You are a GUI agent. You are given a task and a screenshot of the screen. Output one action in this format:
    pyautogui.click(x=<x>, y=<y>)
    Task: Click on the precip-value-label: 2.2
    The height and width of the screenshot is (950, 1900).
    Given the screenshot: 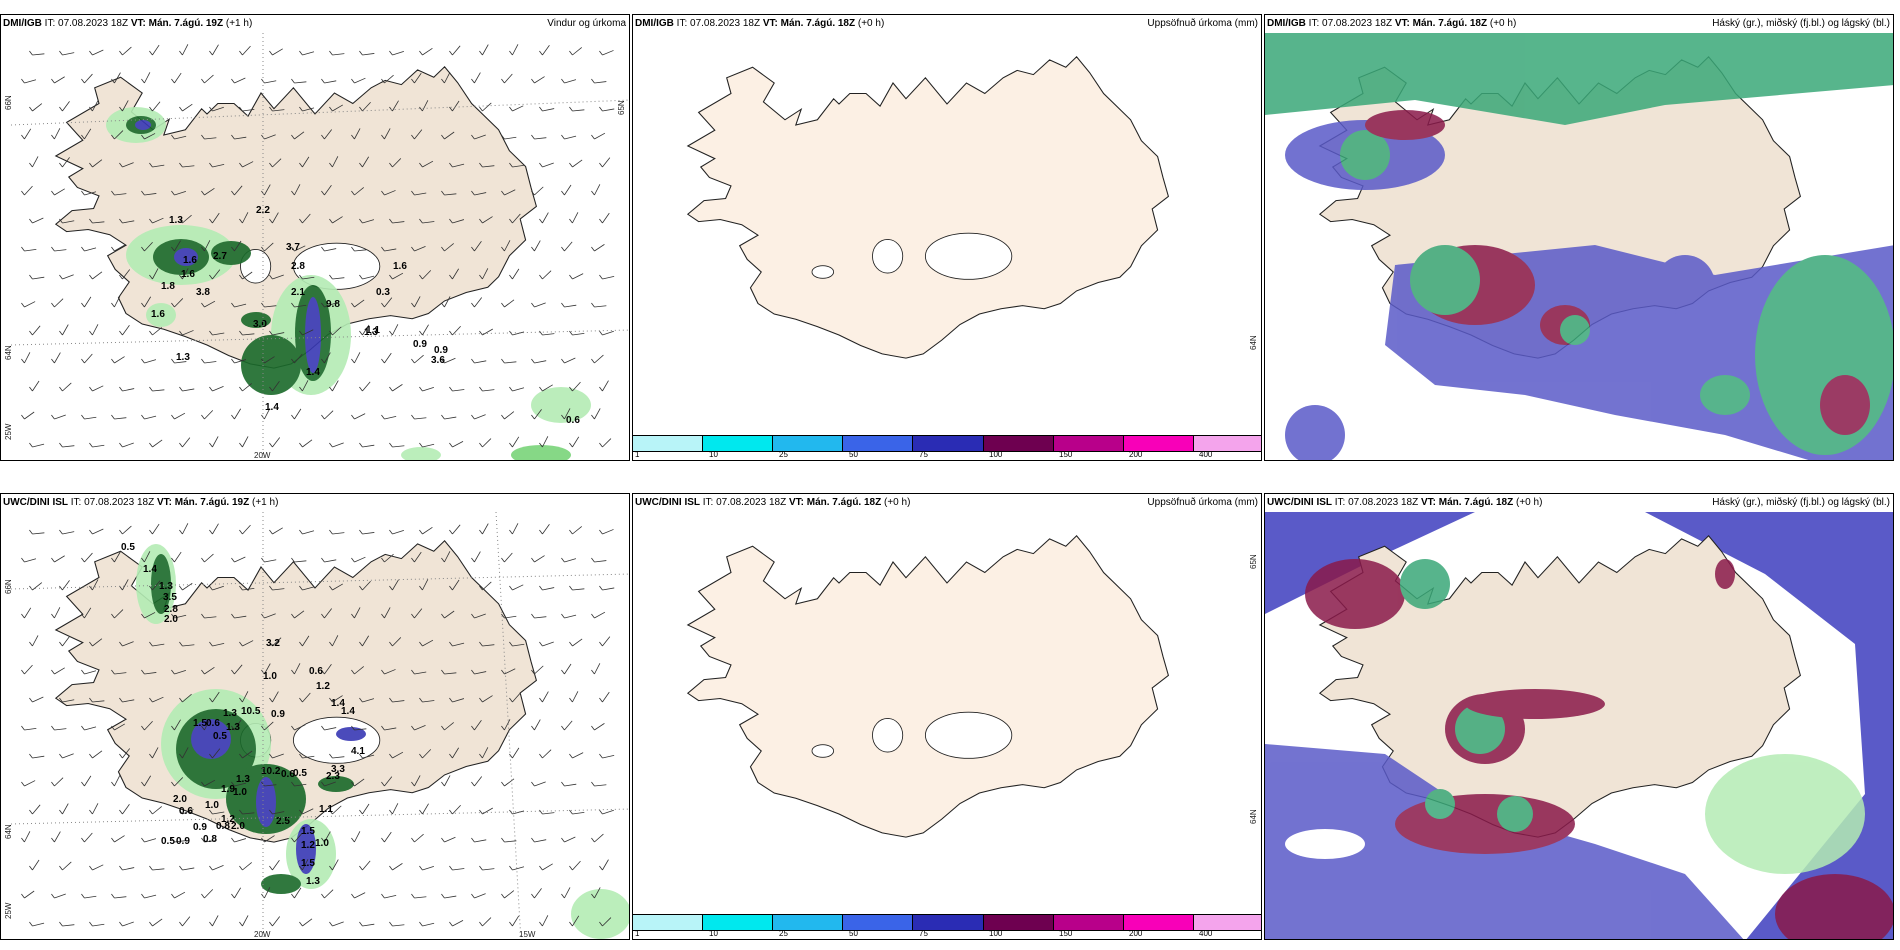 What is the action you would take?
    pyautogui.click(x=263, y=210)
    